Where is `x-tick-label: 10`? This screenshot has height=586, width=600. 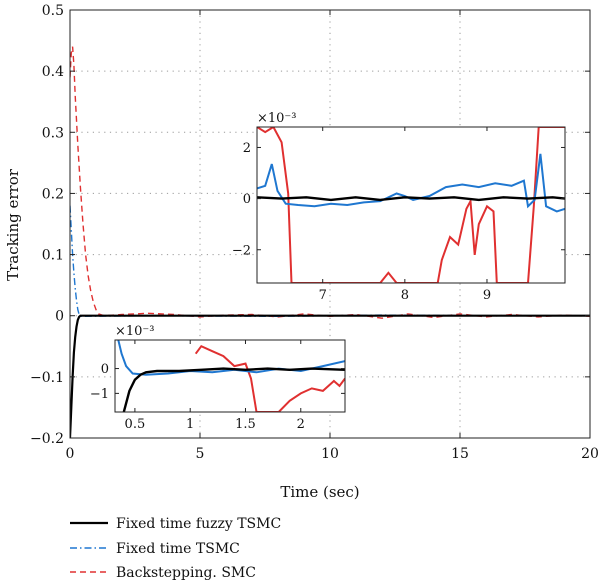
x-tick-label: 10 is located at coordinates (330, 454).